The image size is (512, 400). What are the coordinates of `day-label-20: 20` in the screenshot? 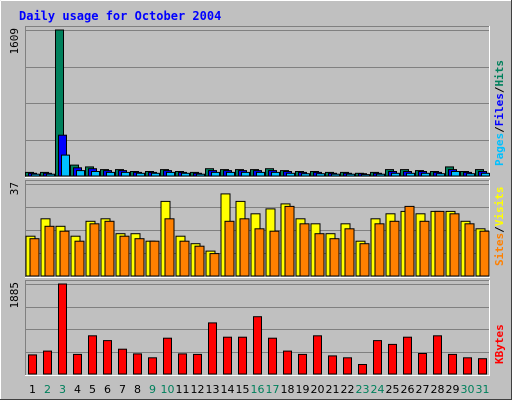 It's located at (318, 389).